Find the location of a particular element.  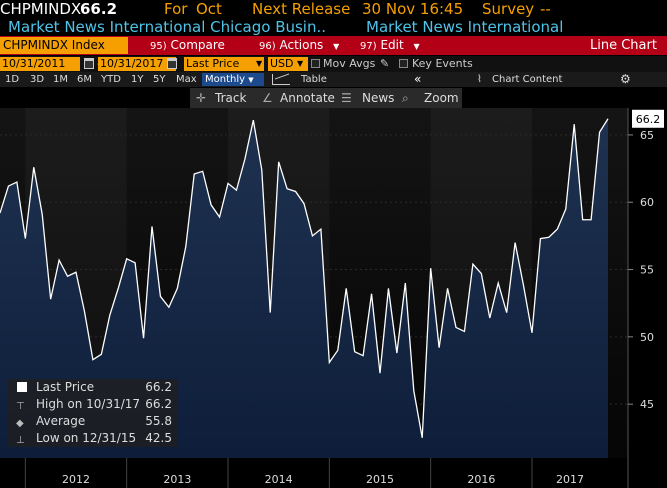

compare-button: 95) Compare is located at coordinates (187, 46).